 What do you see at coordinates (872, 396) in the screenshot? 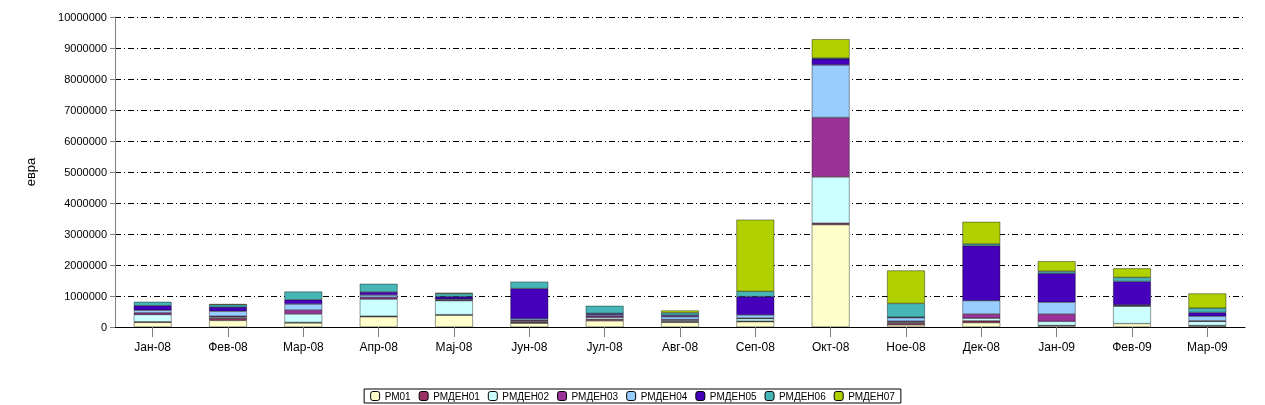
I see `legend-label: РМДЕН07` at bounding box center [872, 396].